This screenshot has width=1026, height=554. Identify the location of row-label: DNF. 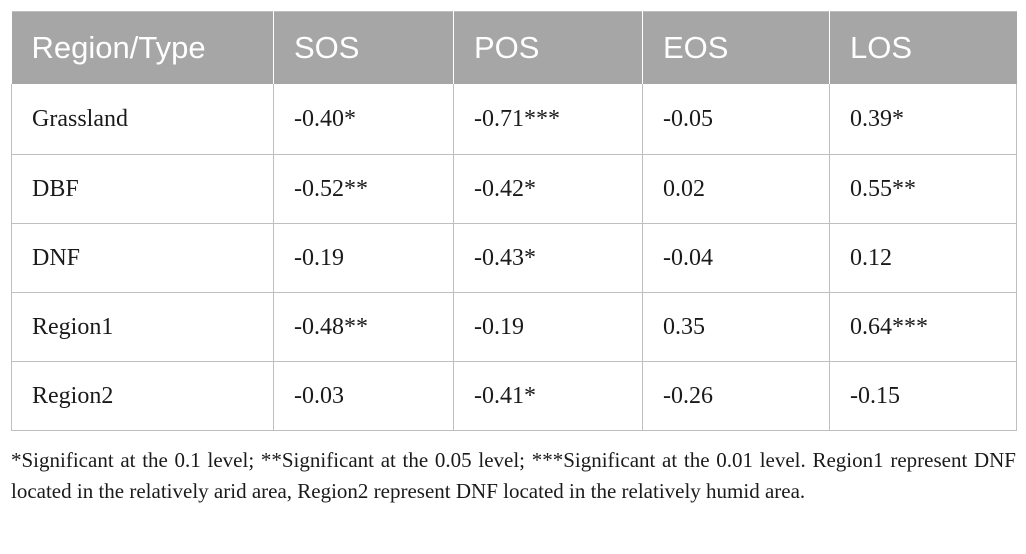
(142, 258).